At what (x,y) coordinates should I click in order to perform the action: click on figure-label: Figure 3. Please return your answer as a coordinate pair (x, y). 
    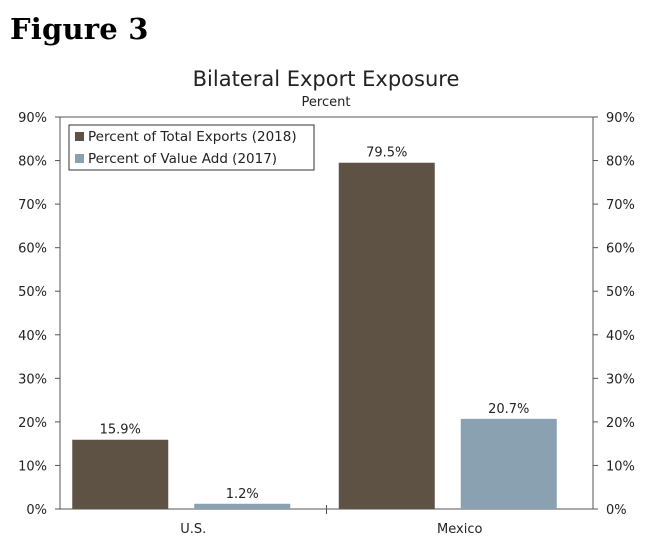
    Looking at the image, I should click on (79, 29).